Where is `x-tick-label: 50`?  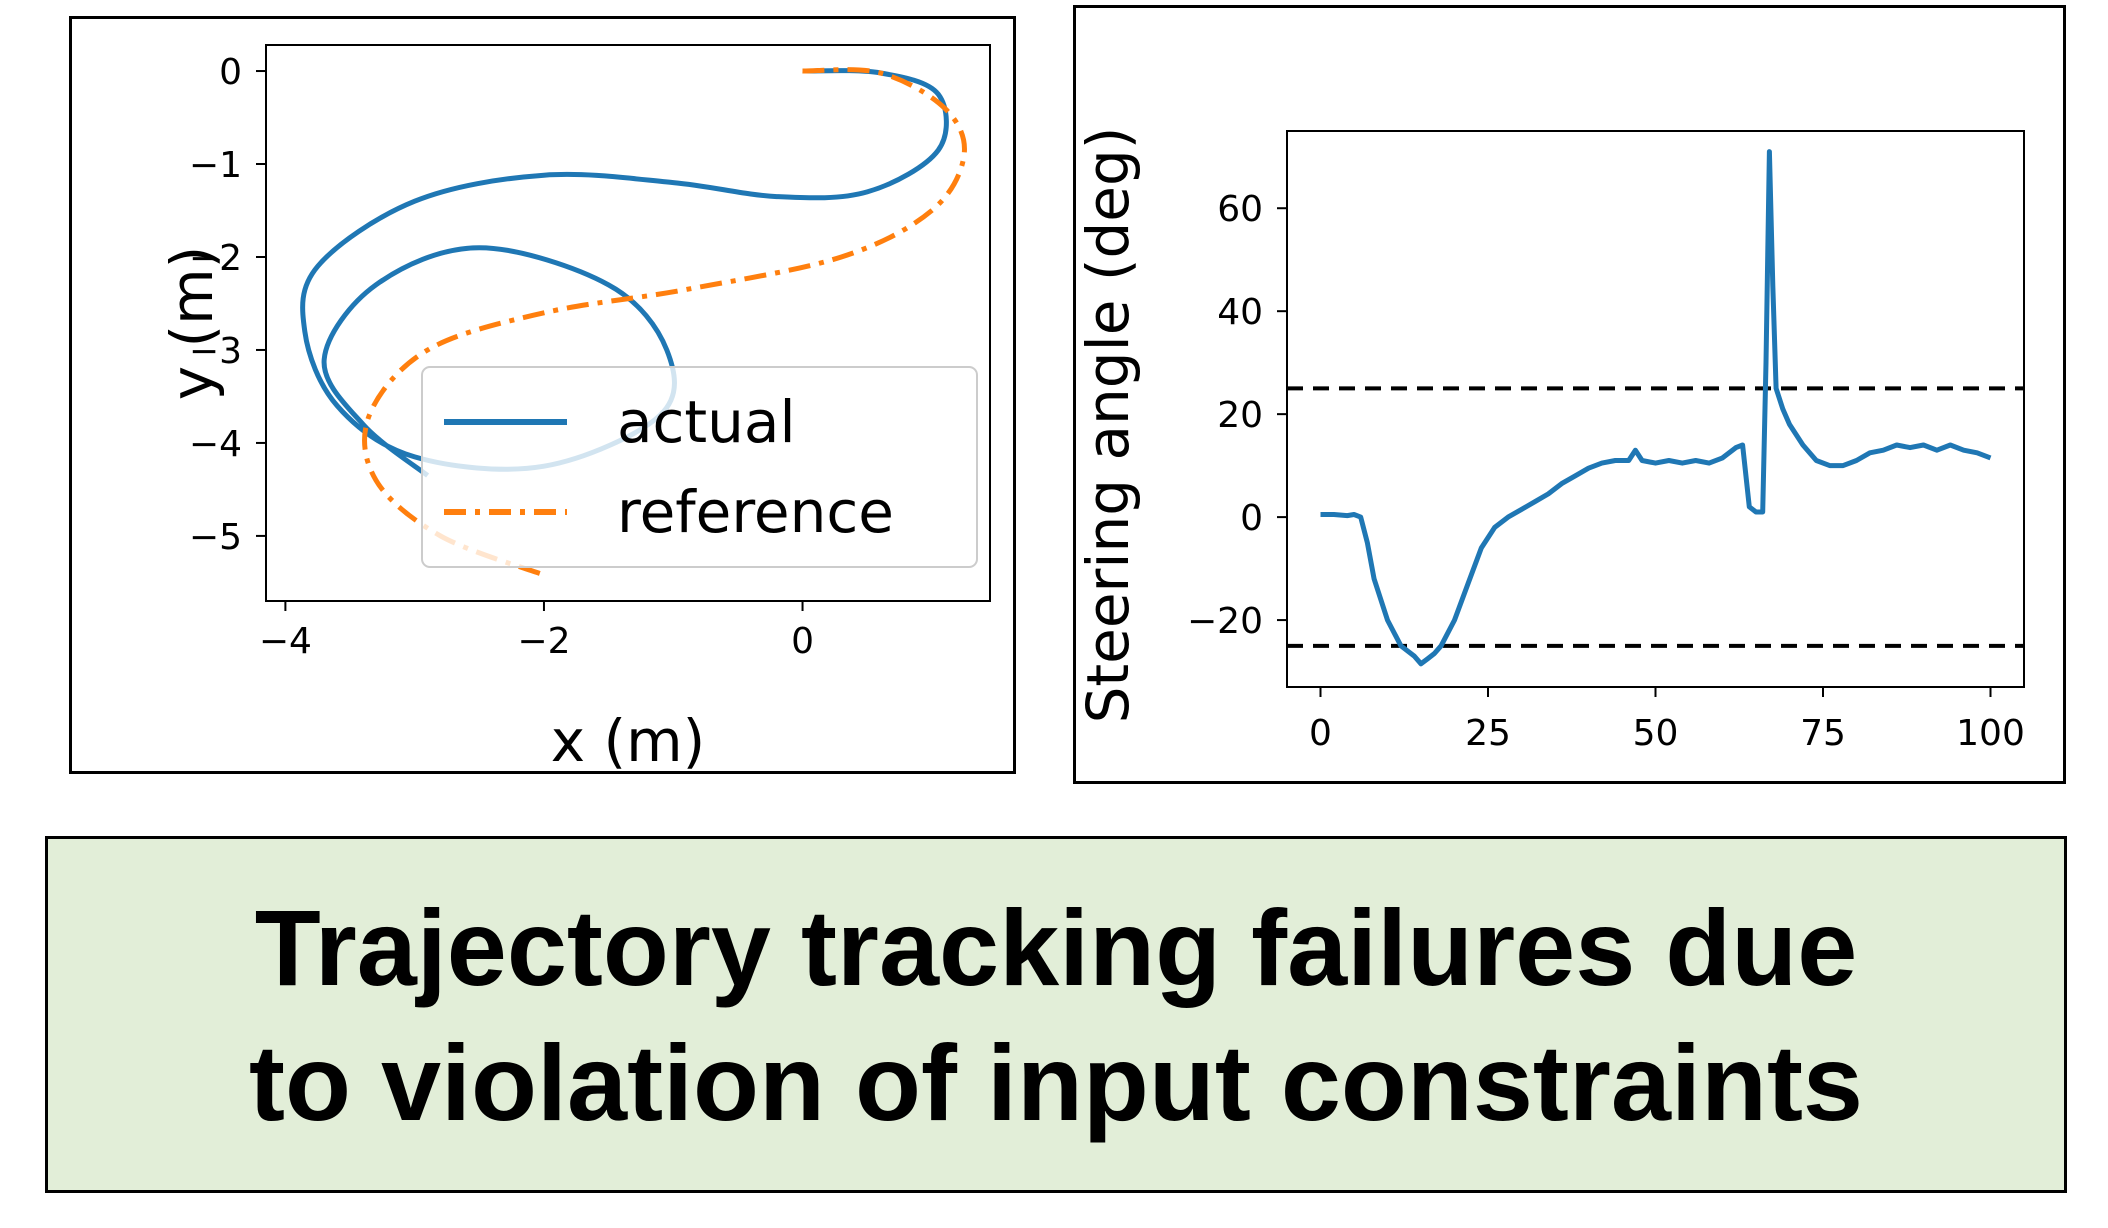
x-tick-label: 50 is located at coordinates (1656, 733).